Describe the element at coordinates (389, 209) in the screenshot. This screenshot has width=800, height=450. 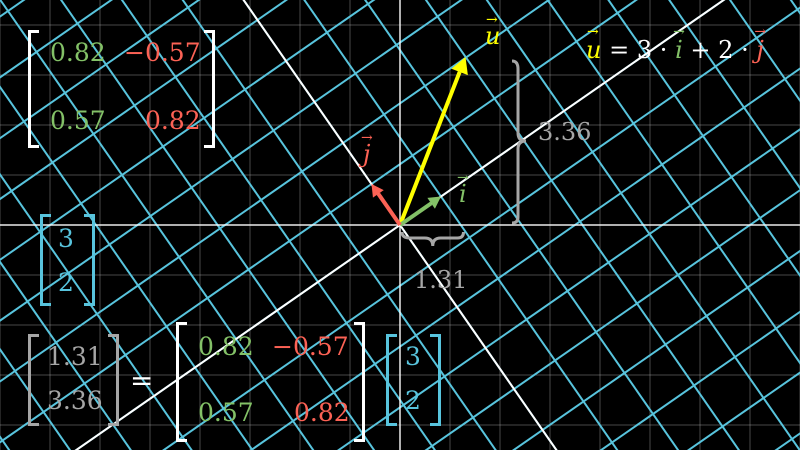
I see `vector-j-hat-shaft` at that location.